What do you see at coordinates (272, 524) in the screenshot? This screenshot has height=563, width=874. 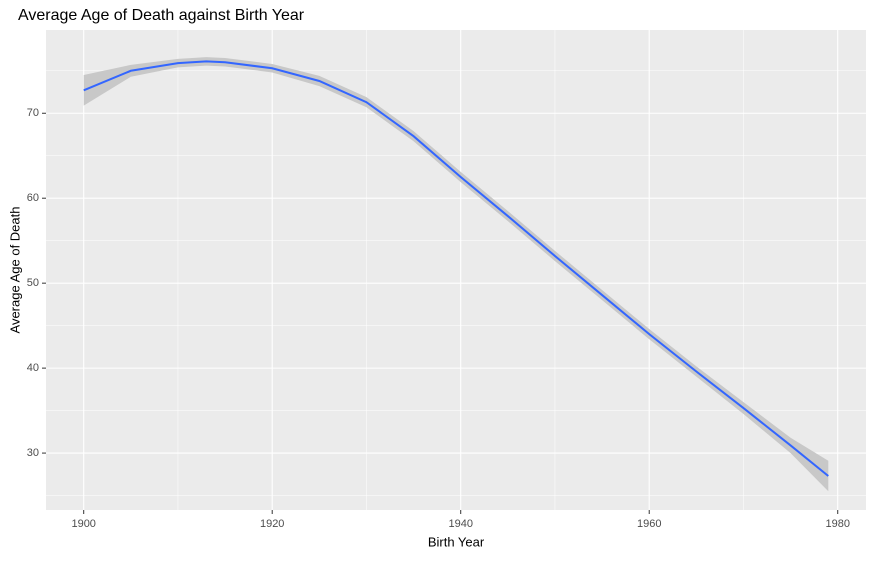 I see `x-tick-label: 1920` at bounding box center [272, 524].